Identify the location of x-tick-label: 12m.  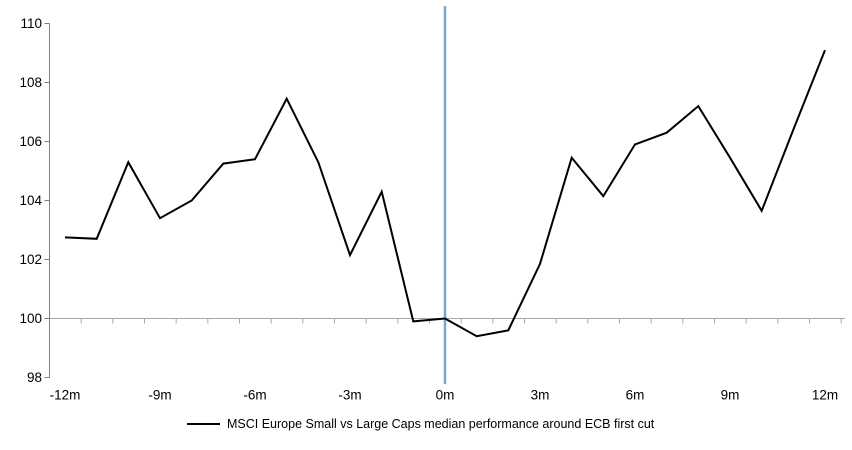
(825, 395).